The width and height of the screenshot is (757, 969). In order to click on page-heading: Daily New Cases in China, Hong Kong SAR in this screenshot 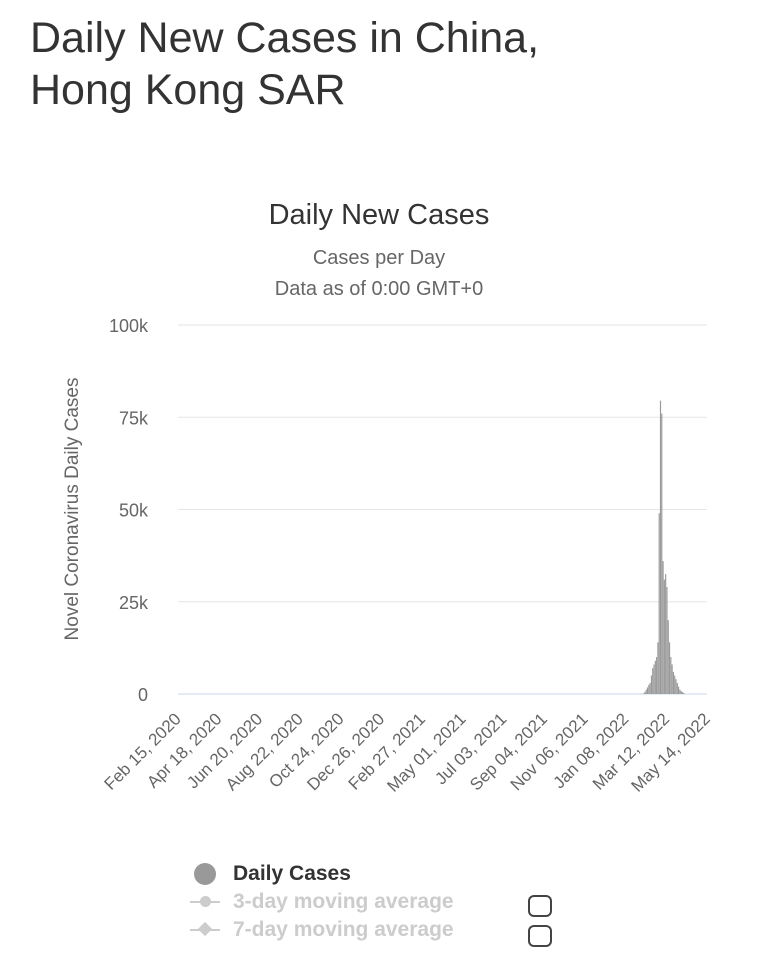, I will do `click(380, 64)`.